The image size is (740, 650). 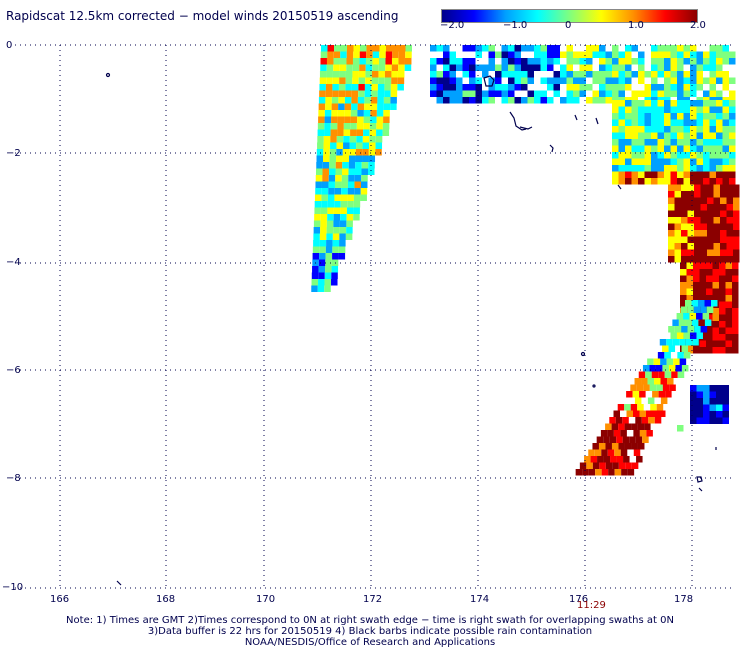 I want to click on lat-label-0: 0, so click(x=9, y=45).